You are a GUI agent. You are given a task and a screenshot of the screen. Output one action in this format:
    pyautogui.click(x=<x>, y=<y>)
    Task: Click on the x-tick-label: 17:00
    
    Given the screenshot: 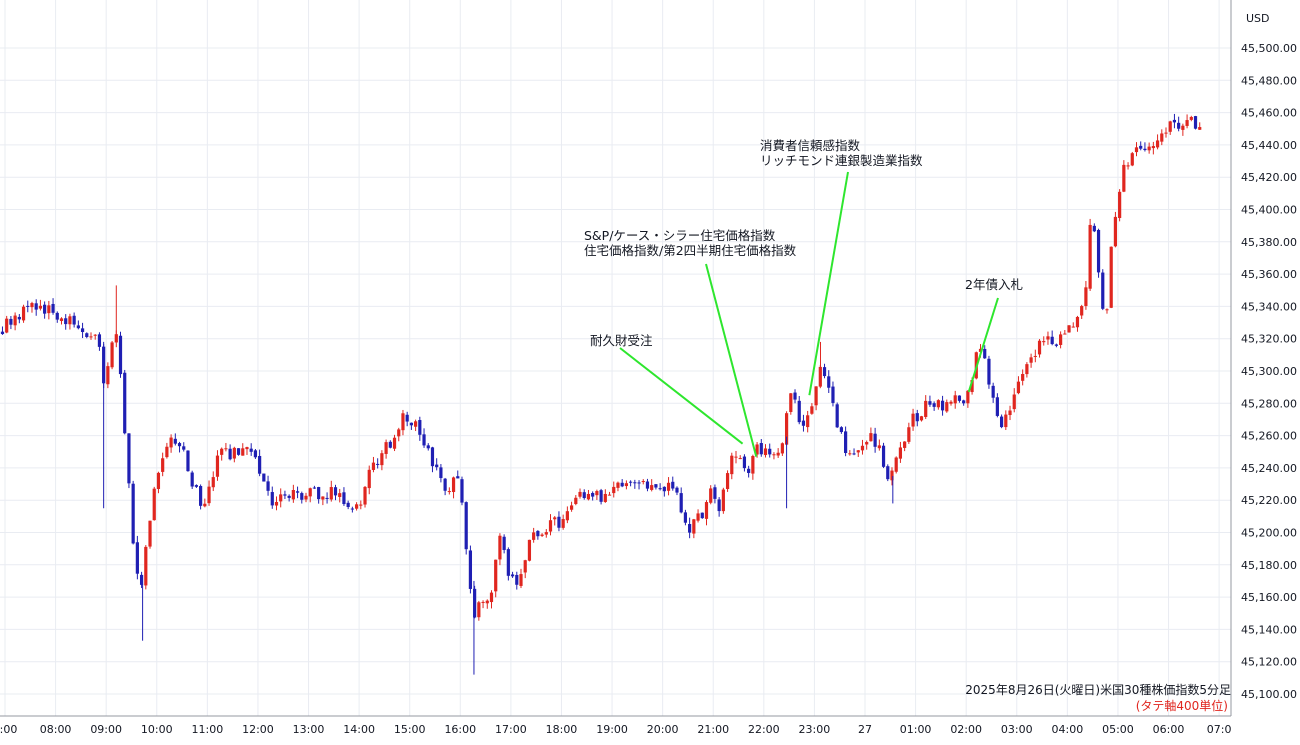 What is the action you would take?
    pyautogui.click(x=511, y=729)
    